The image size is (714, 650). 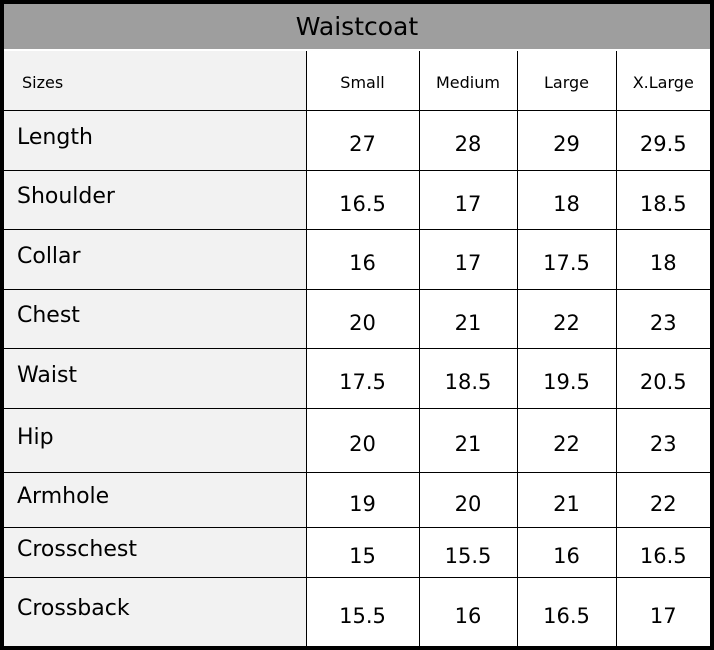 I want to click on row-label: Waist, so click(x=155, y=378).